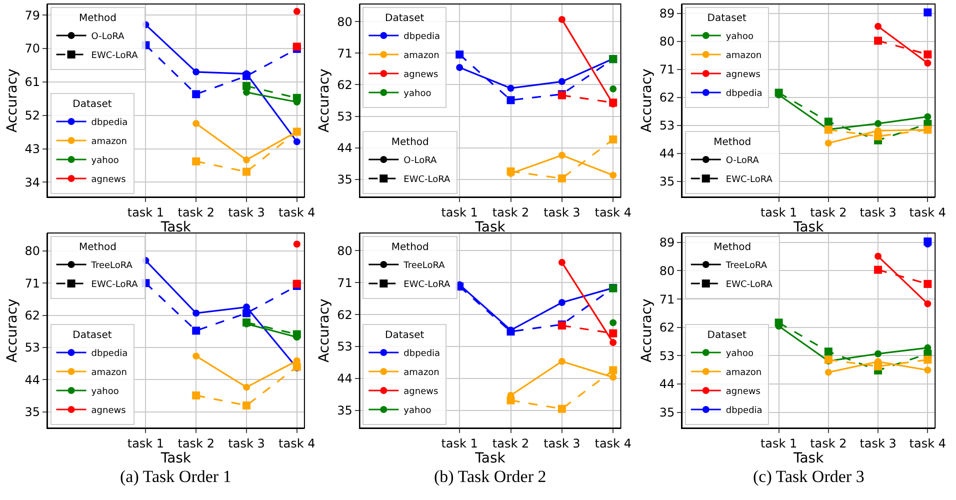 The height and width of the screenshot is (500, 956). Describe the element at coordinates (32, 82) in the screenshot. I see `y-tick-label: 61` at that location.